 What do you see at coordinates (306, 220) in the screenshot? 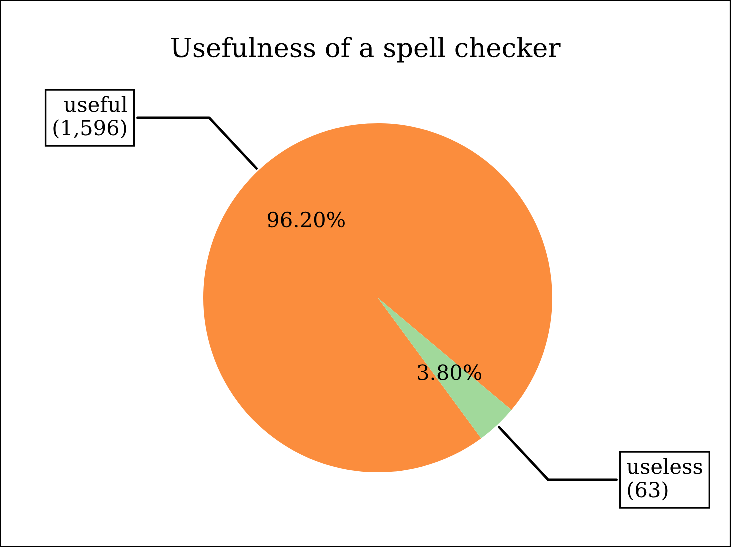
I see `data-label: 96.20%` at bounding box center [306, 220].